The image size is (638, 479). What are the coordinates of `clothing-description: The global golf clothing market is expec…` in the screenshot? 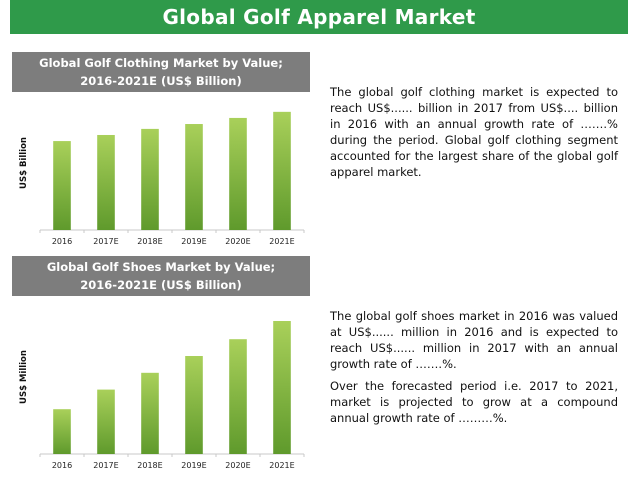 It's located at (474, 135).